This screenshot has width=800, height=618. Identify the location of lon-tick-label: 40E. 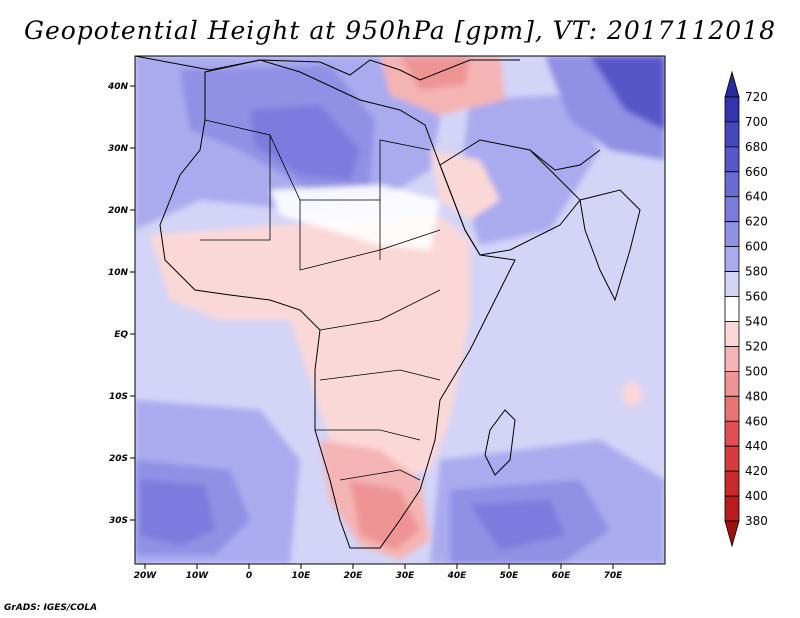
(457, 576).